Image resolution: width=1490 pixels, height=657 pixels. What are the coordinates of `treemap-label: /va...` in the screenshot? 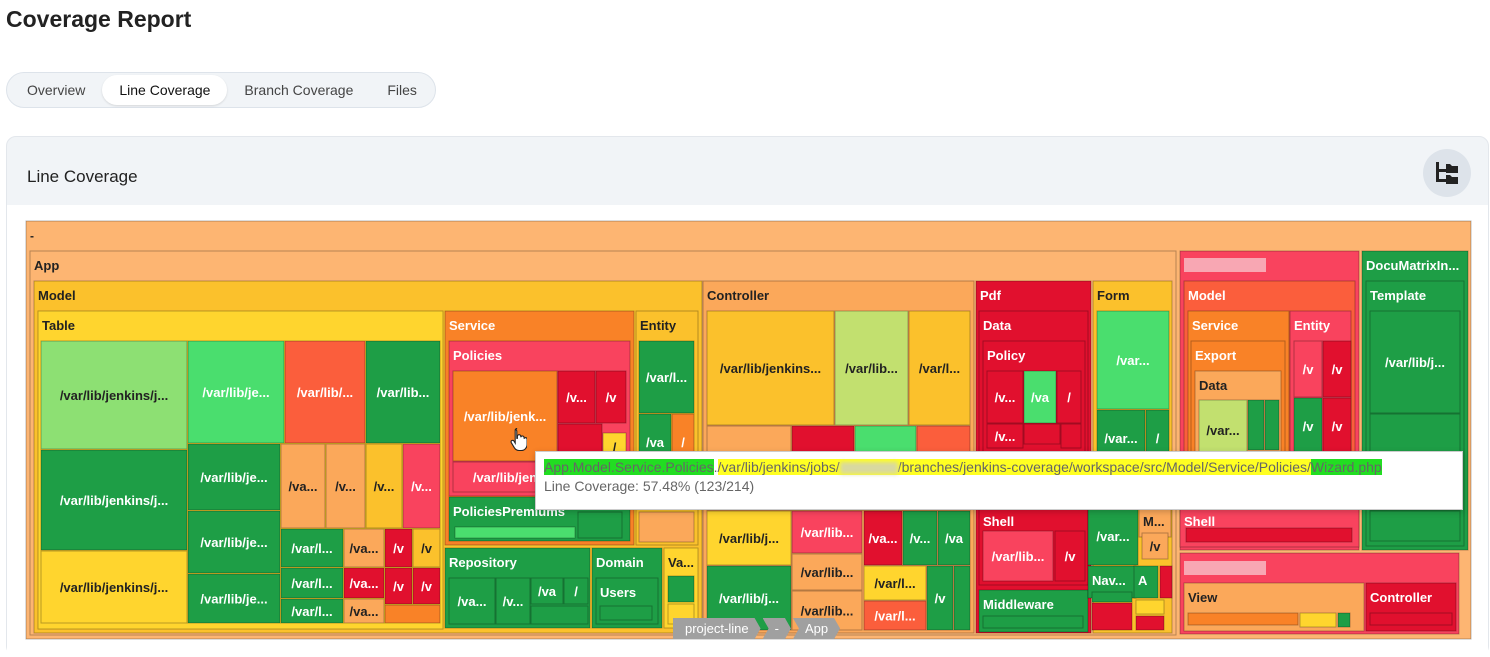 It's located at (883, 538).